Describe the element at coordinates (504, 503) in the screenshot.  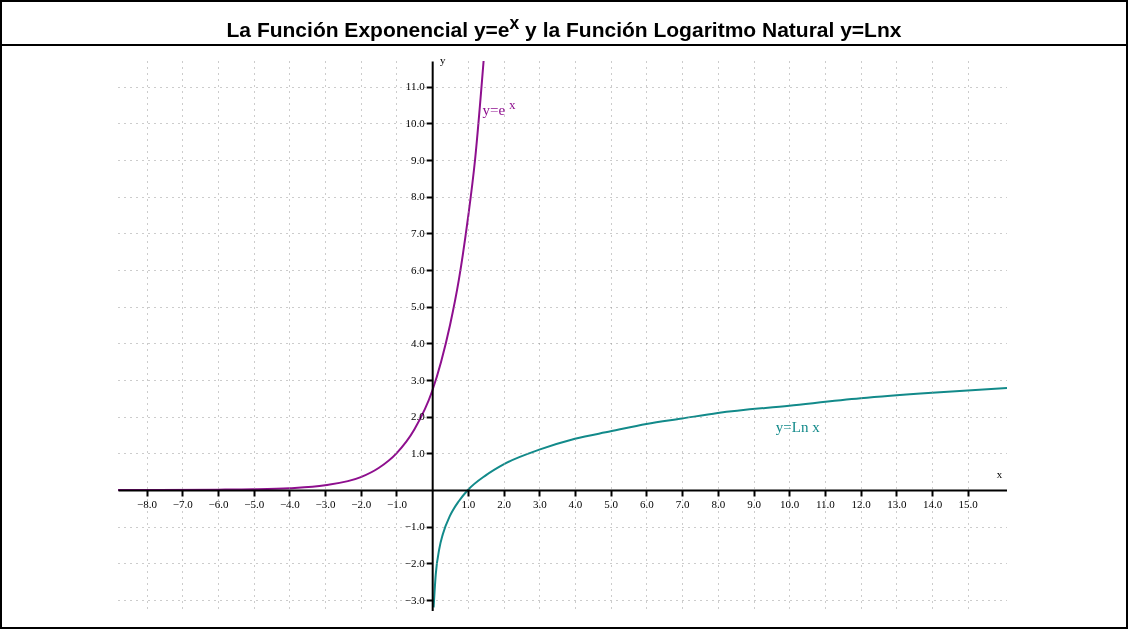
I see `x-tick-label: 2.0` at that location.